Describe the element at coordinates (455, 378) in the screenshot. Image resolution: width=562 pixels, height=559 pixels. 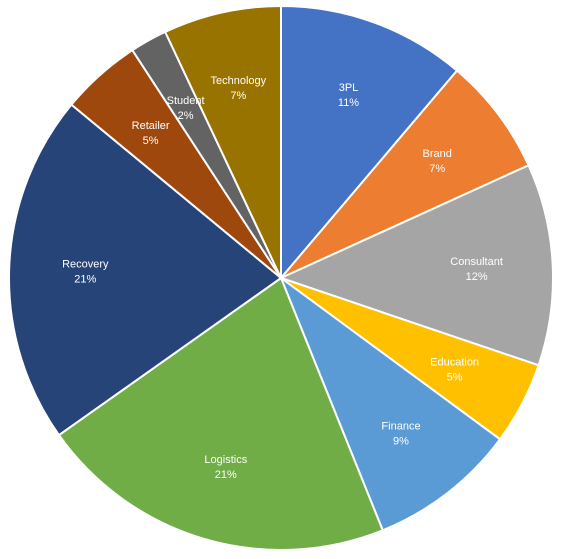
I see `slice-percent-education: 5%` at that location.